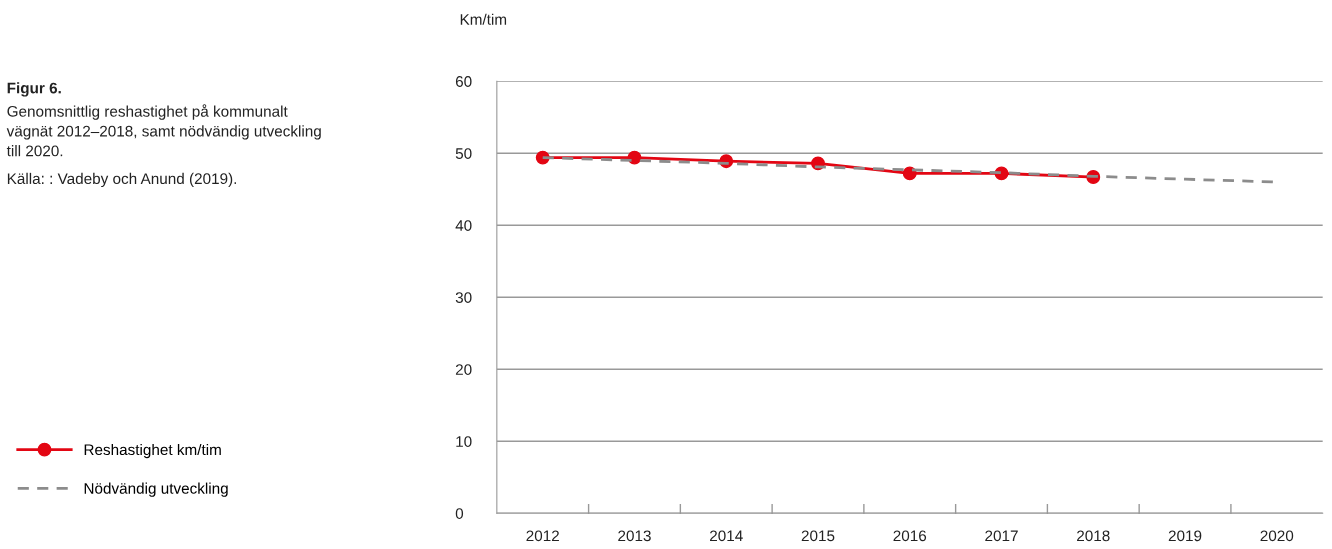  I want to click on x-tick-label: 2017, so click(1001, 536).